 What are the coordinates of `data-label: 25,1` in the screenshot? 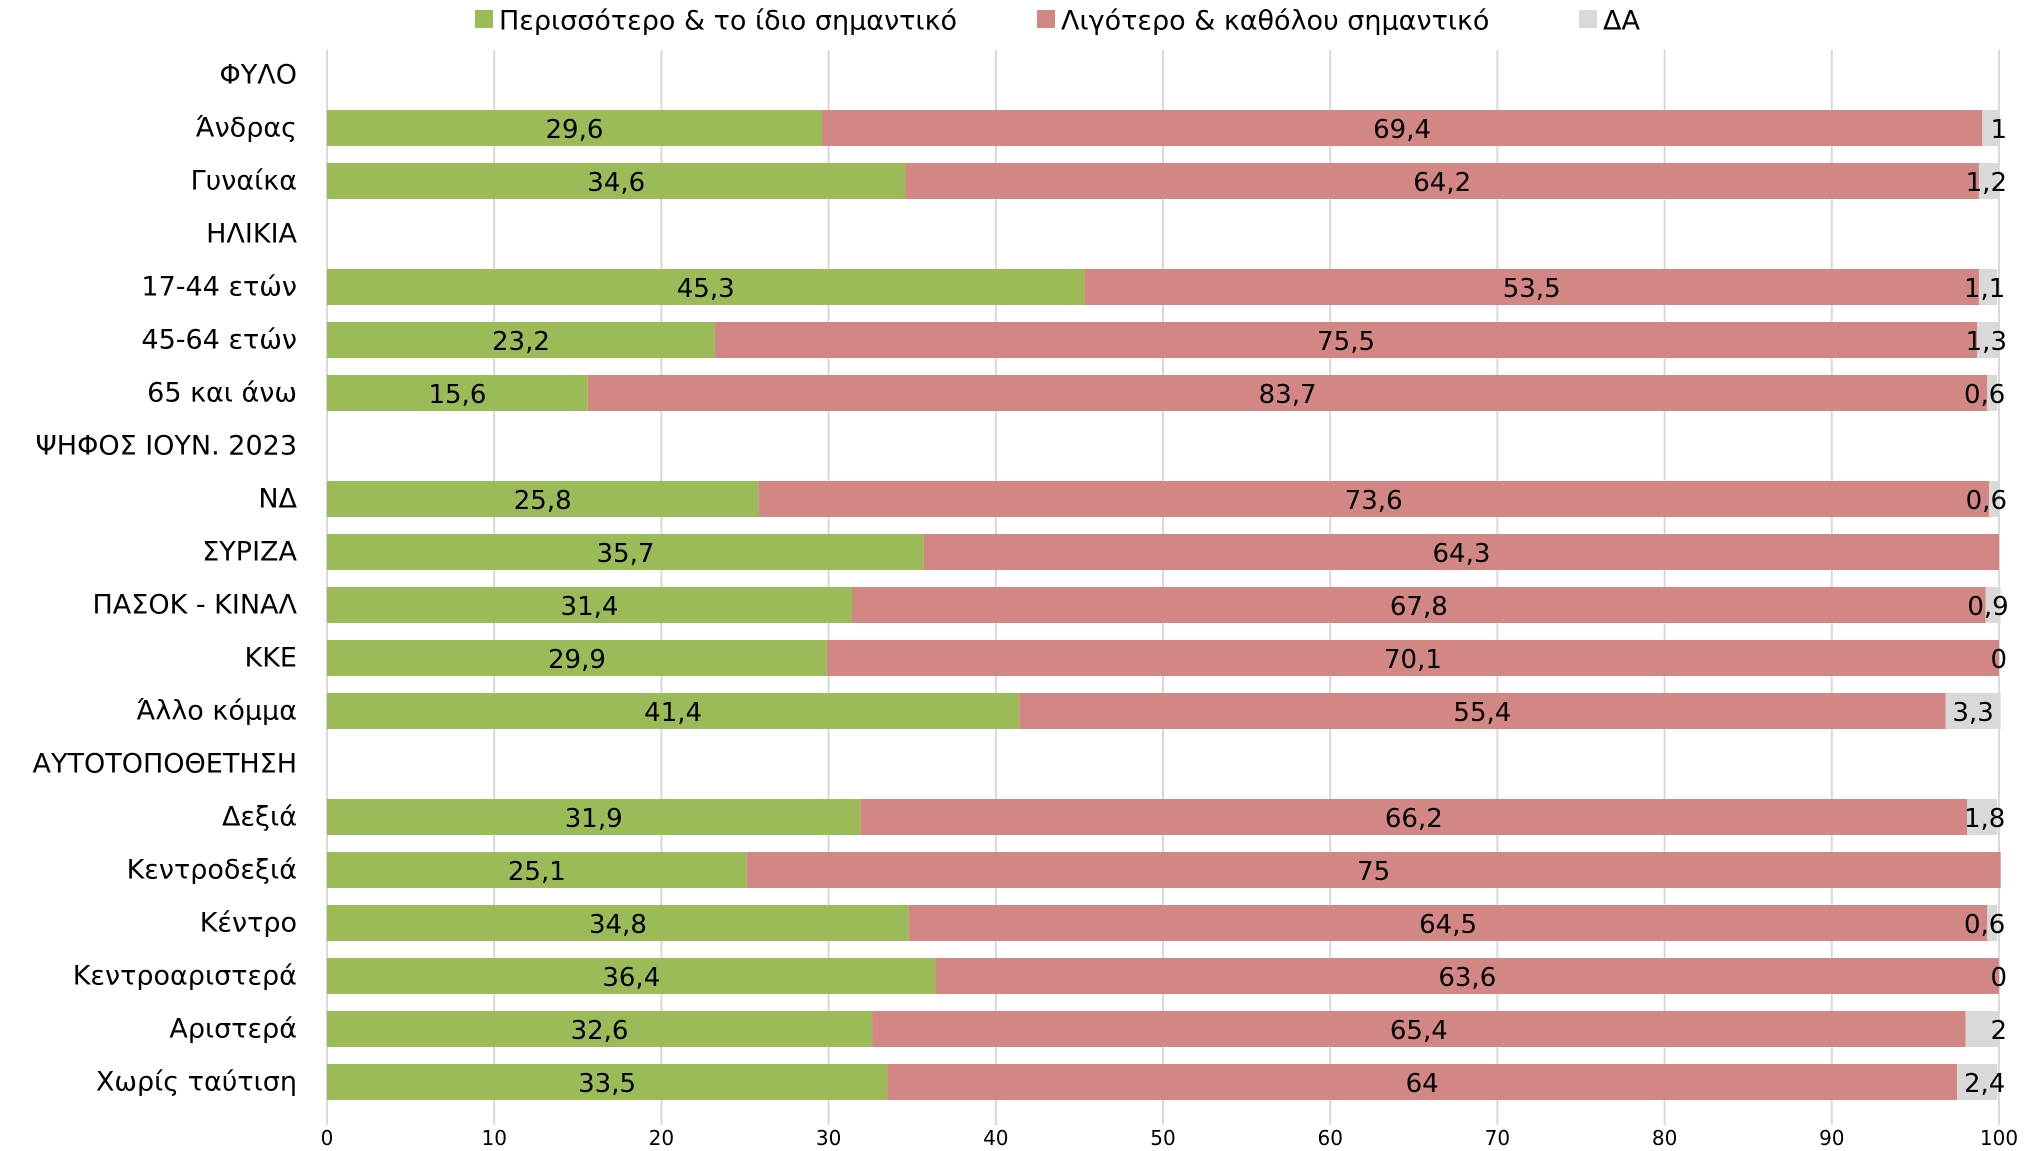 It's located at (537, 872).